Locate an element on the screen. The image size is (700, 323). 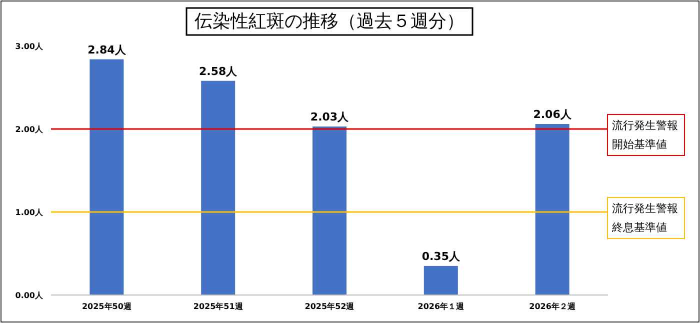
y-tick-label: 0.00人 is located at coordinates (29, 295).